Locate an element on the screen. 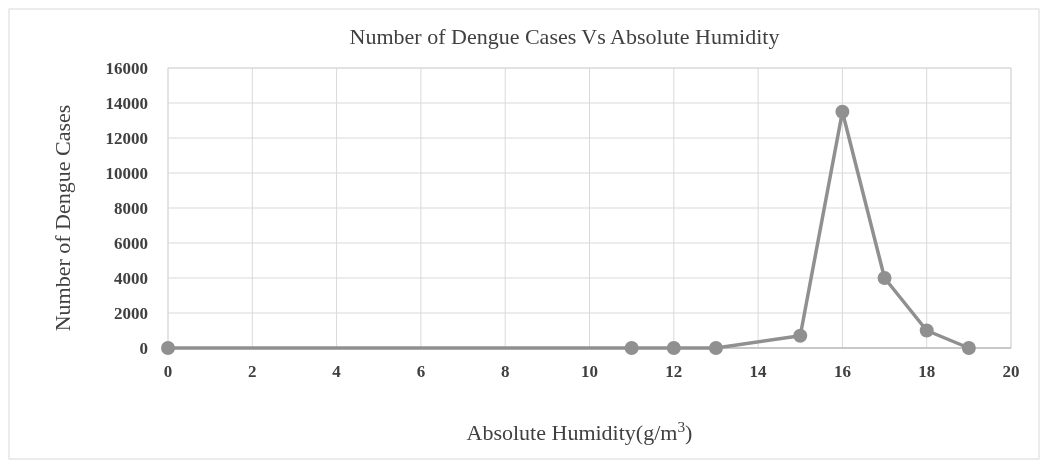 The image size is (1048, 468). x-tick-label: 12 is located at coordinates (674, 371).